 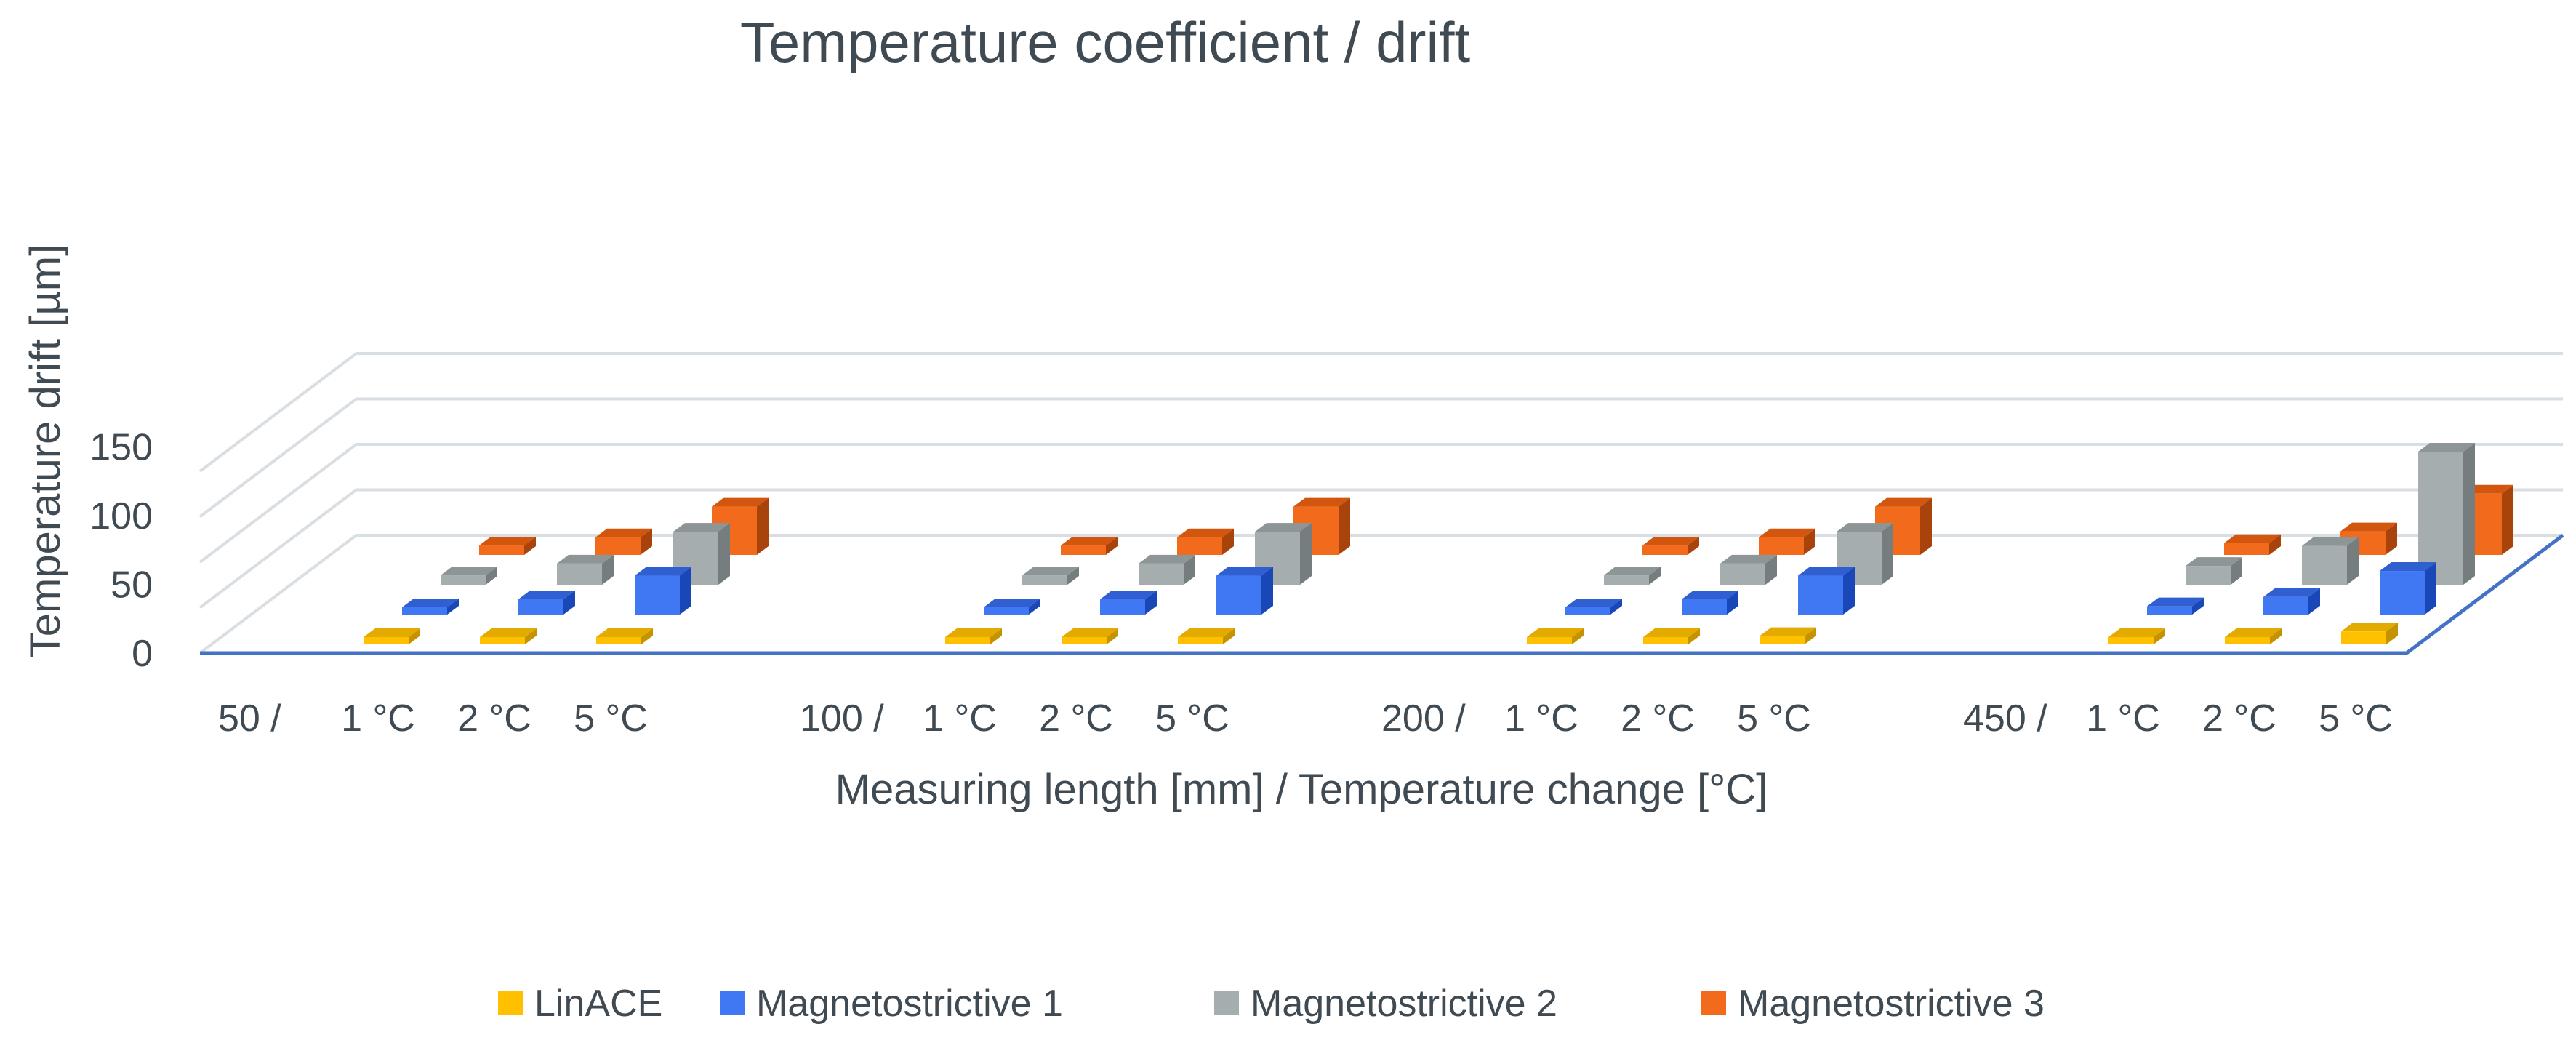 I want to click on y-axis-title: Temperature drift [µm], so click(x=45, y=450).